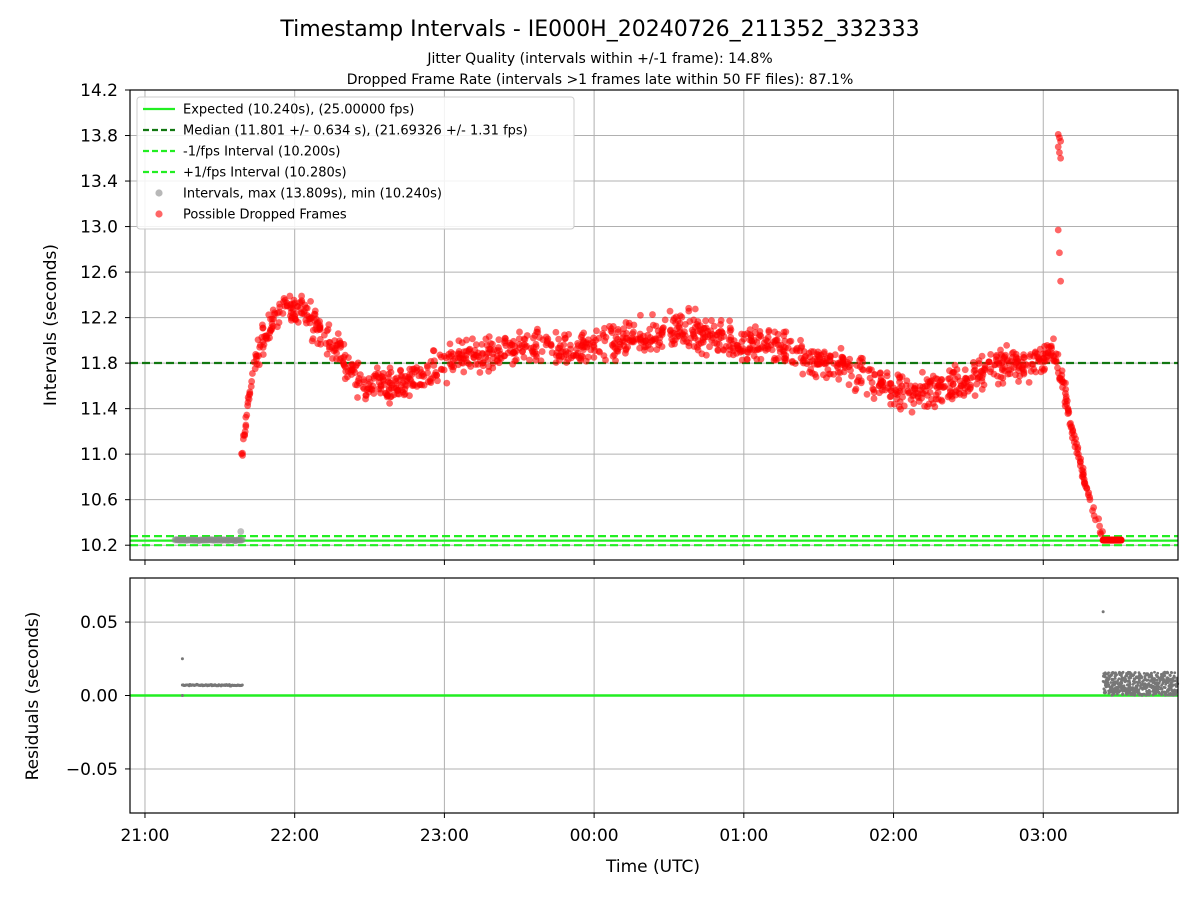 Image resolution: width=1200 pixels, height=900 pixels. Describe the element at coordinates (99, 137) in the screenshot. I see `y-tick-label: 13.8` at that location.